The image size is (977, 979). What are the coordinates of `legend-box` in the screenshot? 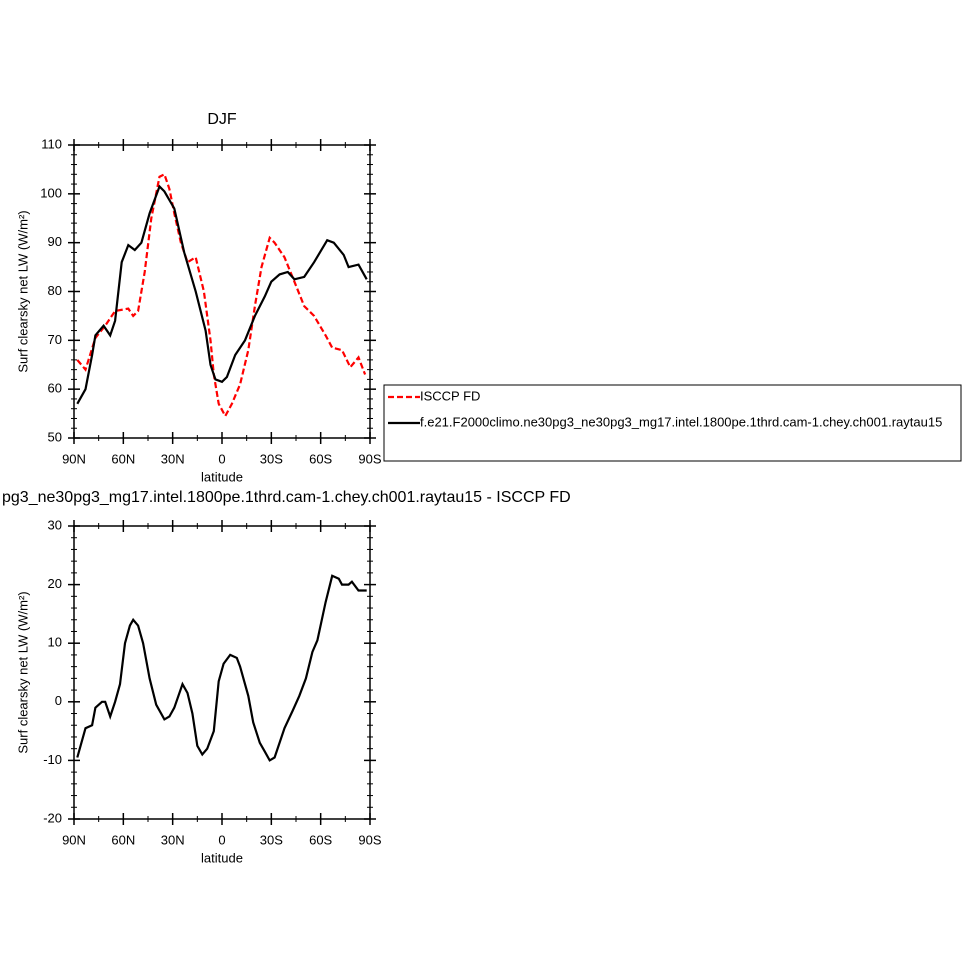 It's located at (672, 423).